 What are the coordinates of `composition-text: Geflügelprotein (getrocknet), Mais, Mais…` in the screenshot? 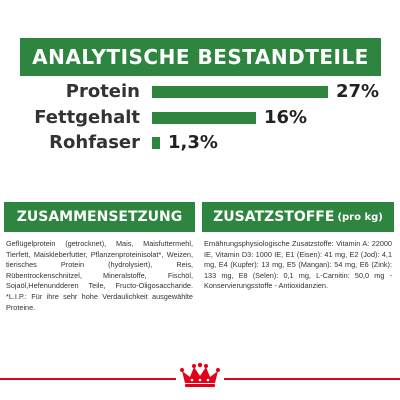 It's located at (99, 275).